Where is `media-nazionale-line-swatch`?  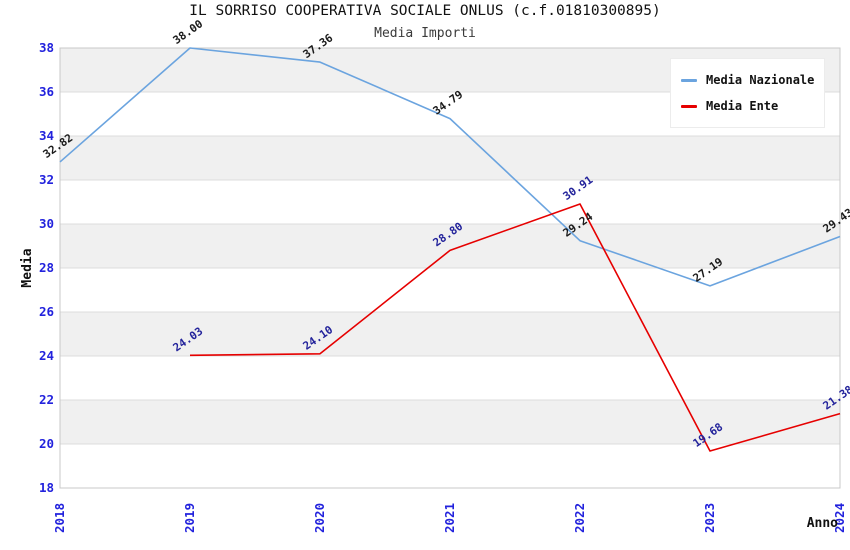 media-nazionale-line-swatch is located at coordinates (689, 80).